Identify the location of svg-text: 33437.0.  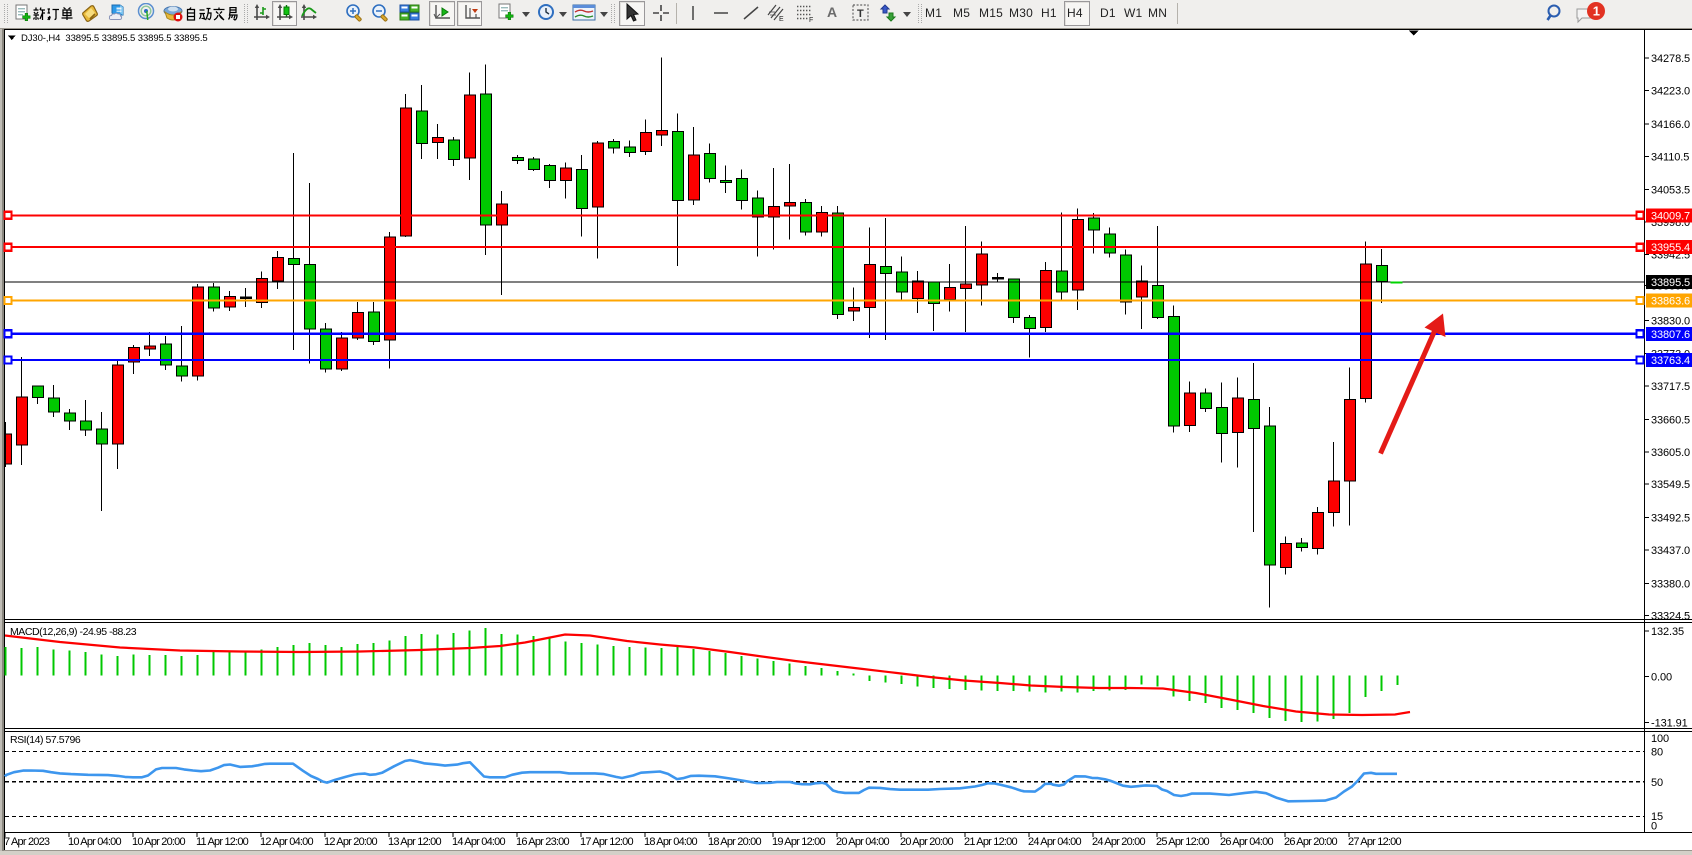
(1670, 551).